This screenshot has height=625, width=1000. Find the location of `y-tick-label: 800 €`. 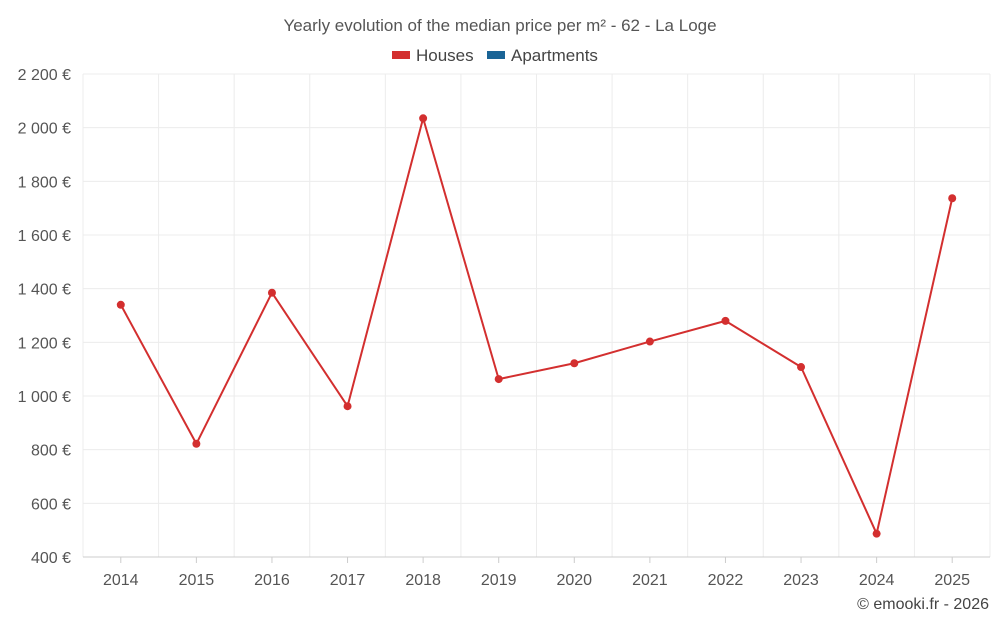

y-tick-label: 800 € is located at coordinates (51, 451).